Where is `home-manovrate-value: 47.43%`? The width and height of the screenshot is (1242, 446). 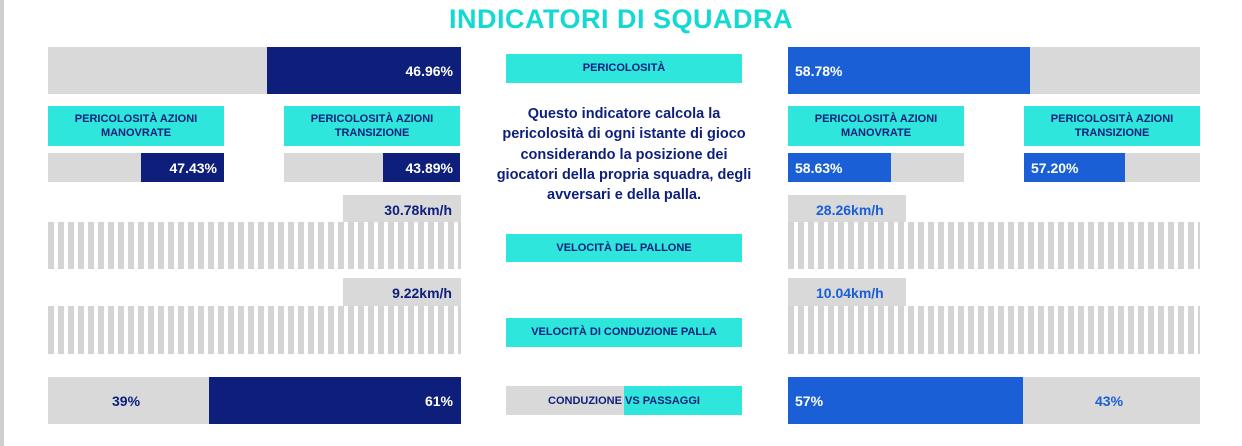 home-manovrate-value: 47.43% is located at coordinates (193, 167).